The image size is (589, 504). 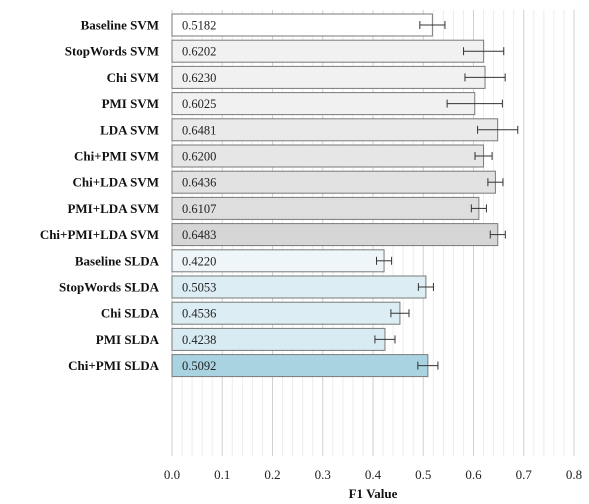 What do you see at coordinates (222, 474) in the screenshot?
I see `x-tick-label: 0.1` at bounding box center [222, 474].